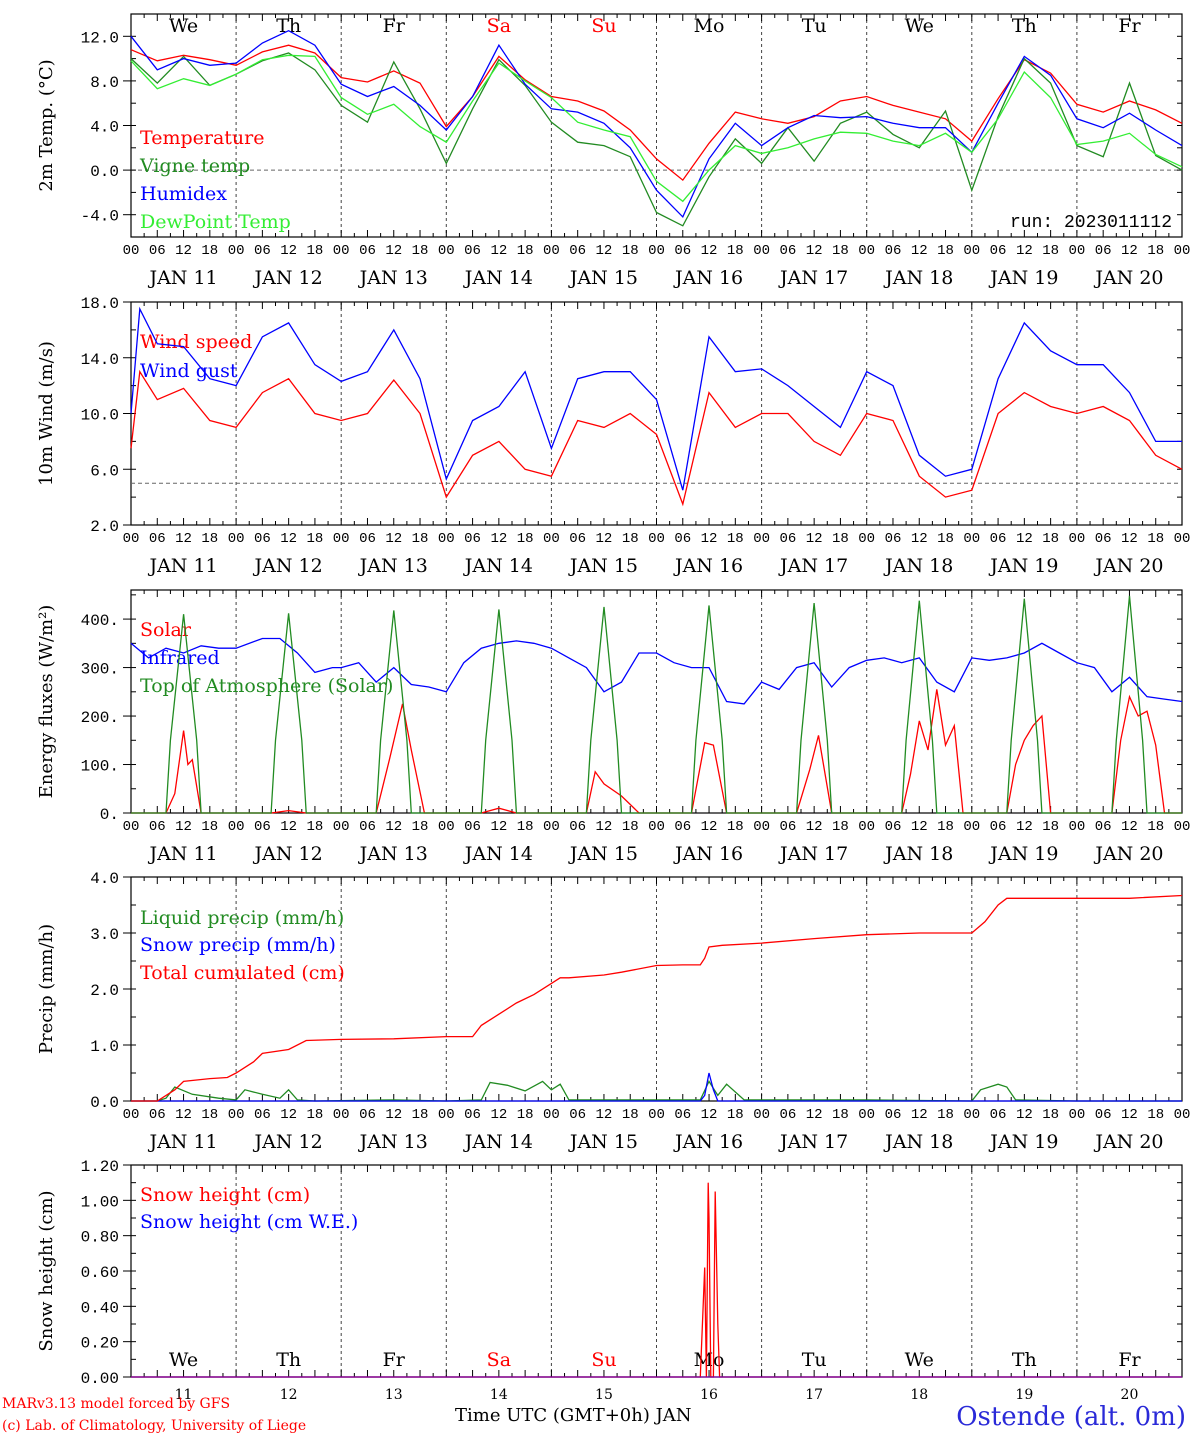 The height and width of the screenshot is (1440, 1194). Describe the element at coordinates (100, 718) in the screenshot. I see `y-tick-label: 200.` at that location.